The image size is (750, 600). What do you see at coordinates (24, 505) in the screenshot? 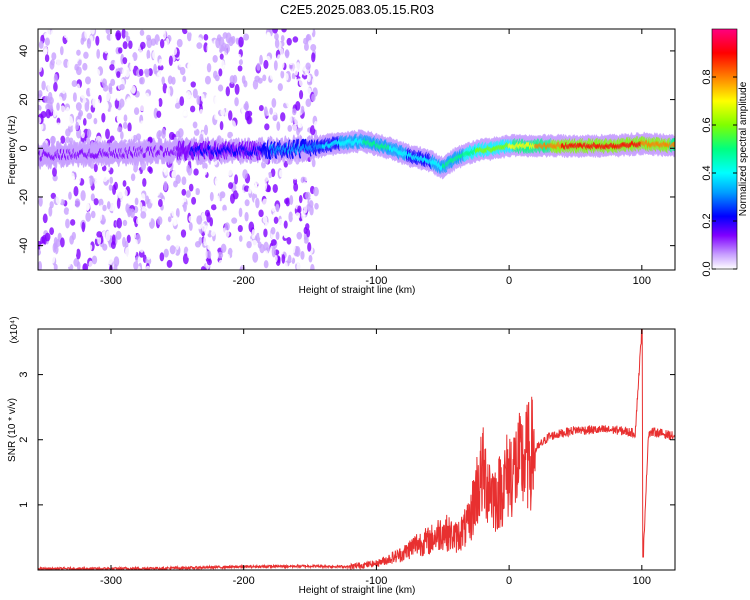
I see `snr-y-tick-label: 1` at bounding box center [24, 505].